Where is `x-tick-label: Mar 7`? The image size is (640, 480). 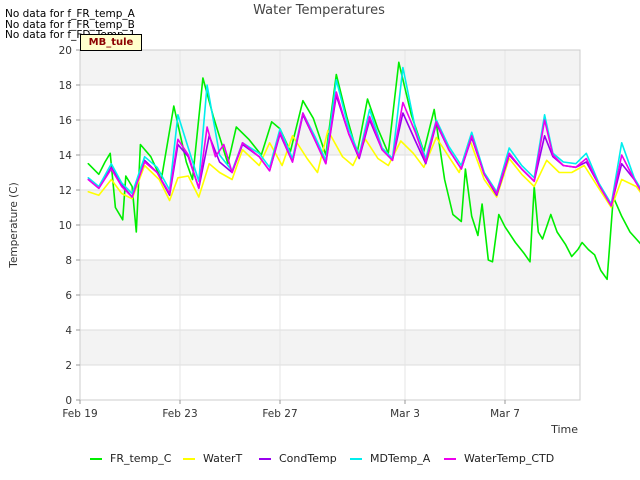
x-tick-label: Mar 7 is located at coordinates (505, 414).